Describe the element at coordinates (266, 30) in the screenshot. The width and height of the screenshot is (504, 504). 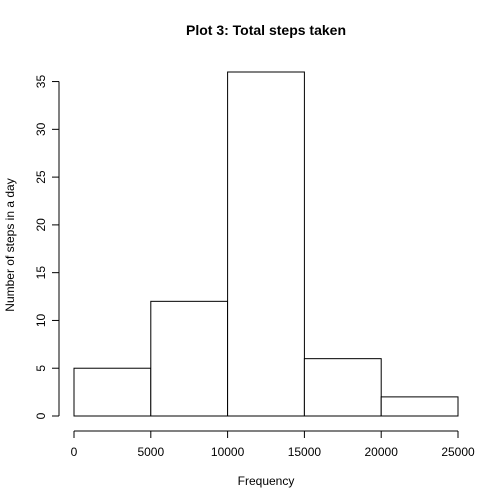
I see `chart-title: Plot 3: Total steps taken` at that location.